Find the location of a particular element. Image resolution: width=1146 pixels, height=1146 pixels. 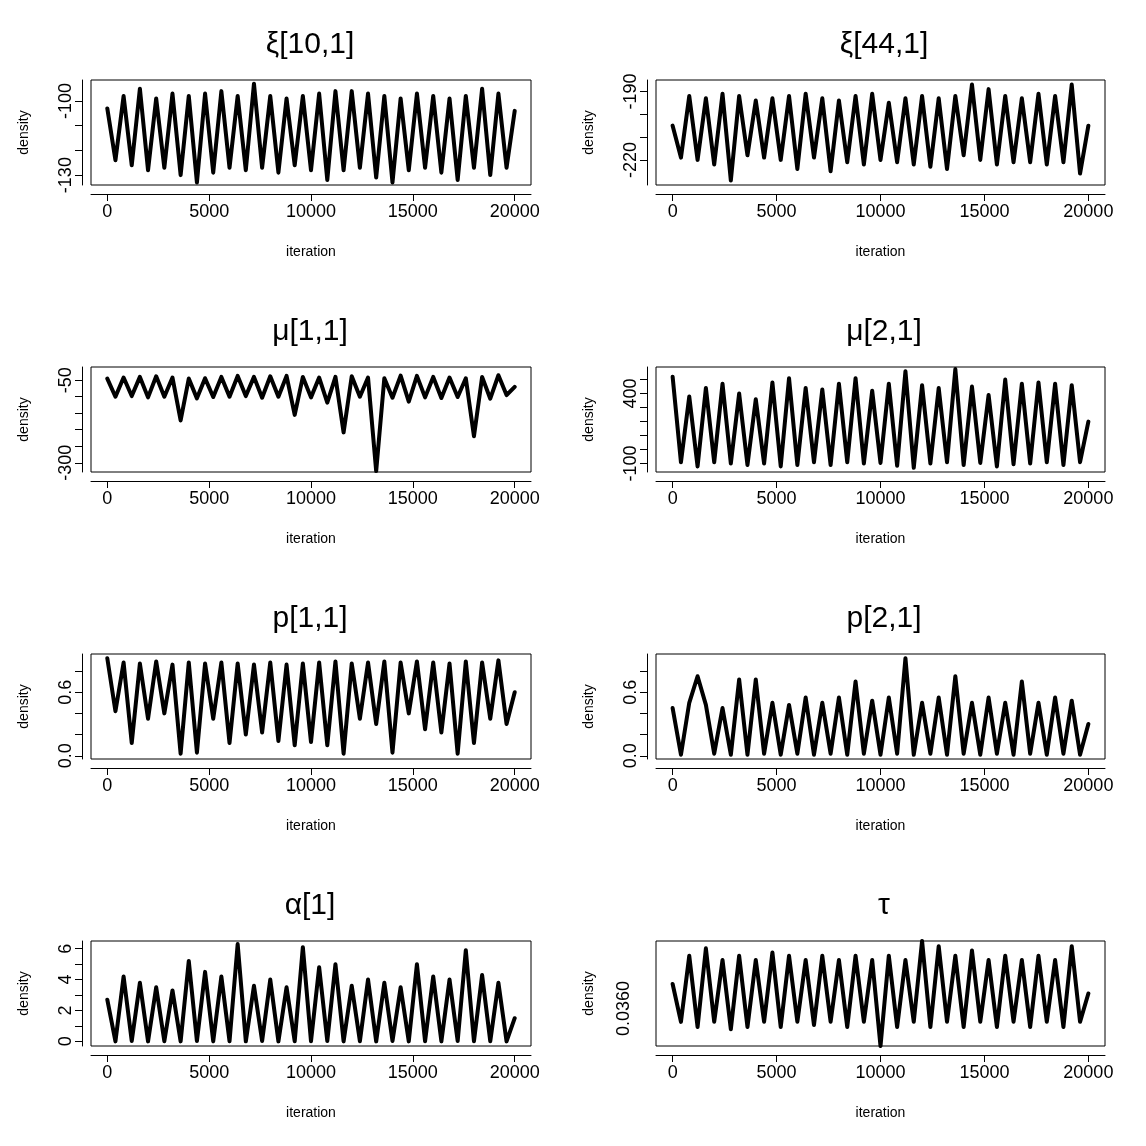

y-tick-label: 2 is located at coordinates (65, 1010).